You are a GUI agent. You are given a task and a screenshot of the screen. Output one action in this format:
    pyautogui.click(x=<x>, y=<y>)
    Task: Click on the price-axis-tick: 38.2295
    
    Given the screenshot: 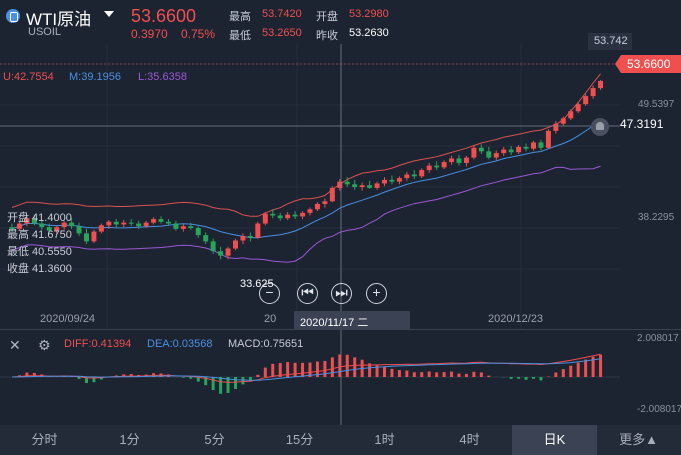 What is the action you would take?
    pyautogui.click(x=656, y=217)
    